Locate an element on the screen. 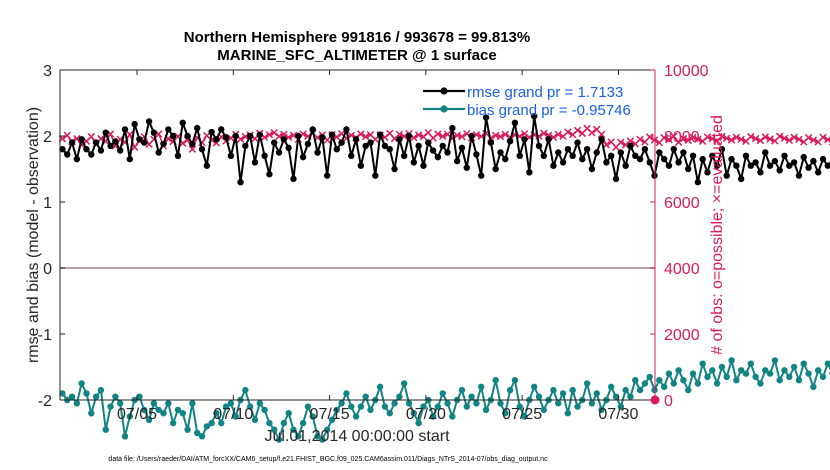 This screenshot has width=830, height=470. chart-title-line2: MARINE_SFC_ALTIMETER @ 1 surface is located at coordinates (356, 55).